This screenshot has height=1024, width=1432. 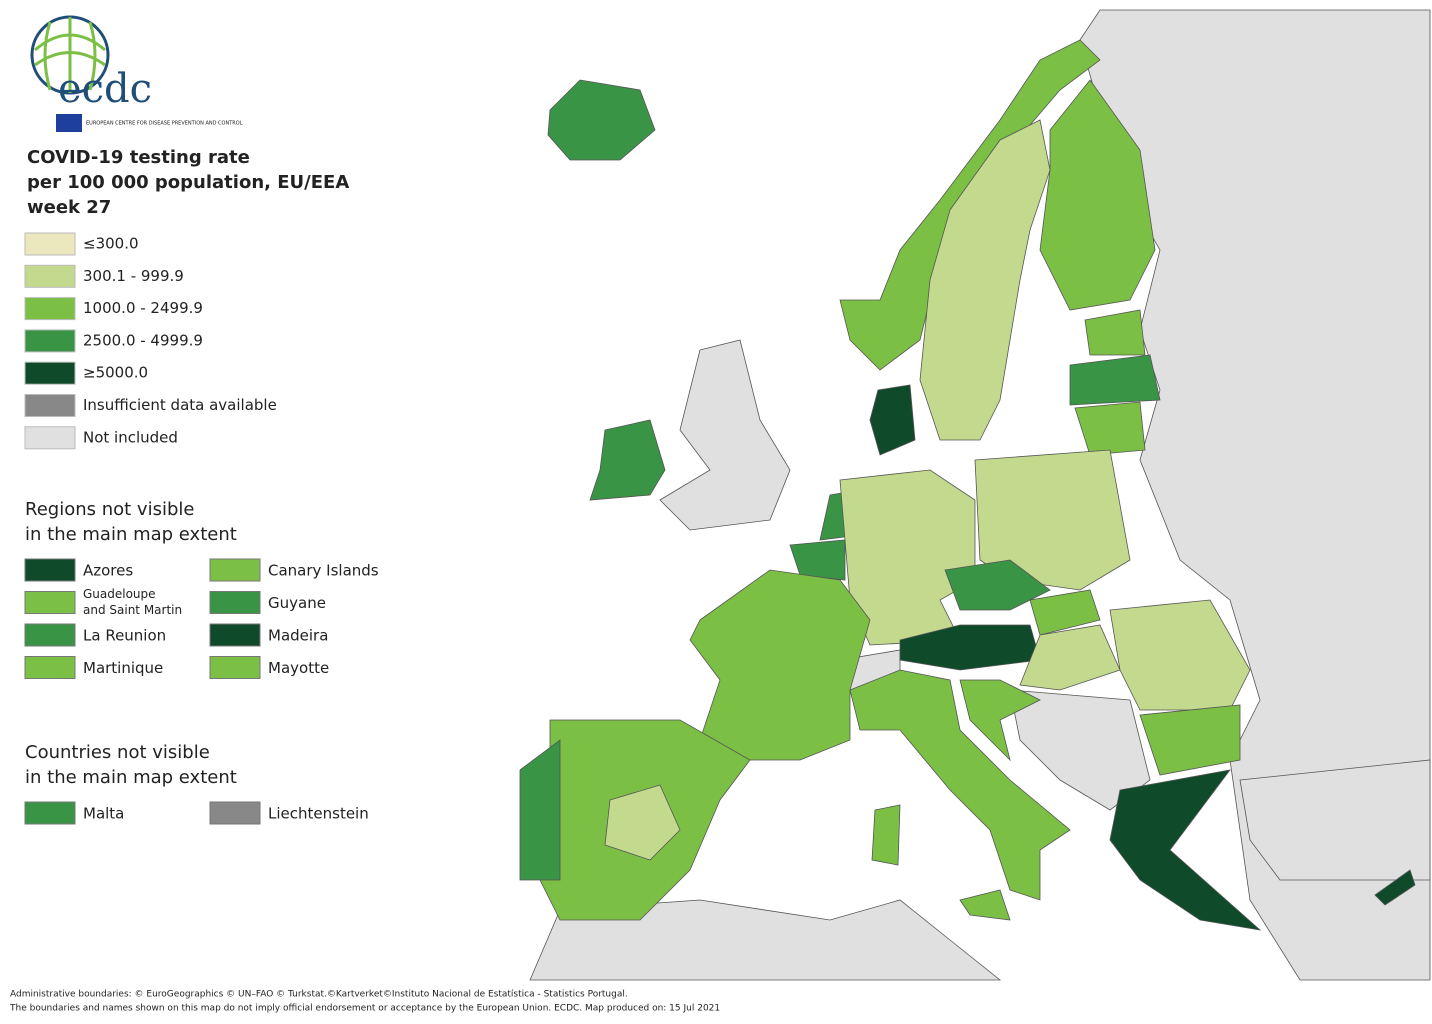 What do you see at coordinates (627, 460) in the screenshot?
I see `ireland` at bounding box center [627, 460].